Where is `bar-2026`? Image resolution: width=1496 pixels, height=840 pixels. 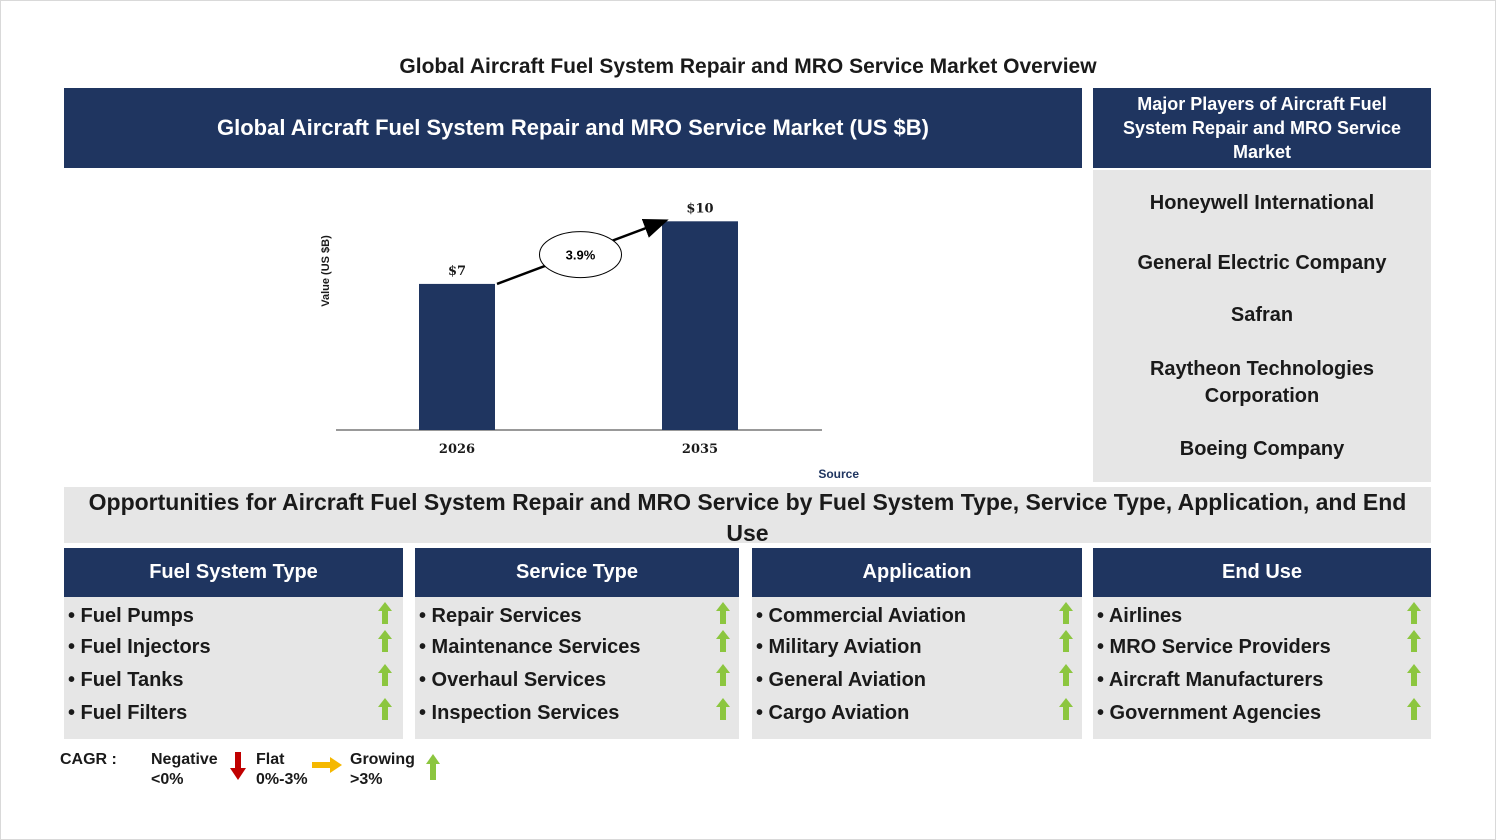 bar-2026 is located at coordinates (457, 356).